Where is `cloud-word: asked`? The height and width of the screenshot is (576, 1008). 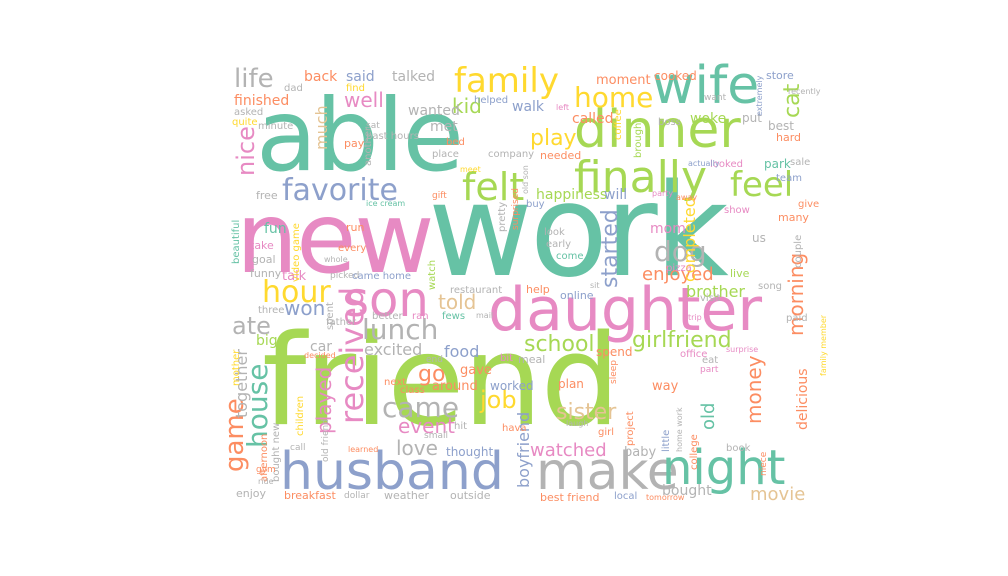
cloud-word: asked is located at coordinates (249, 112).